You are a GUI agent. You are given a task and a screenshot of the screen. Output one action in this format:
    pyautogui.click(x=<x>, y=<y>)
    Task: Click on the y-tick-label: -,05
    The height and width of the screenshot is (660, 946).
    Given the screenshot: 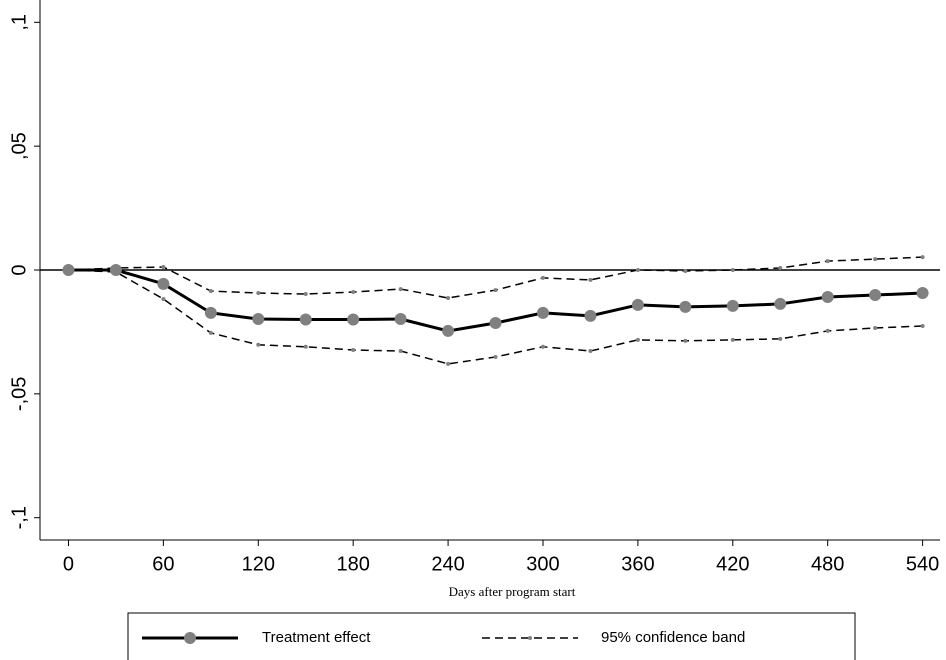 What is the action you would take?
    pyautogui.click(x=19, y=394)
    